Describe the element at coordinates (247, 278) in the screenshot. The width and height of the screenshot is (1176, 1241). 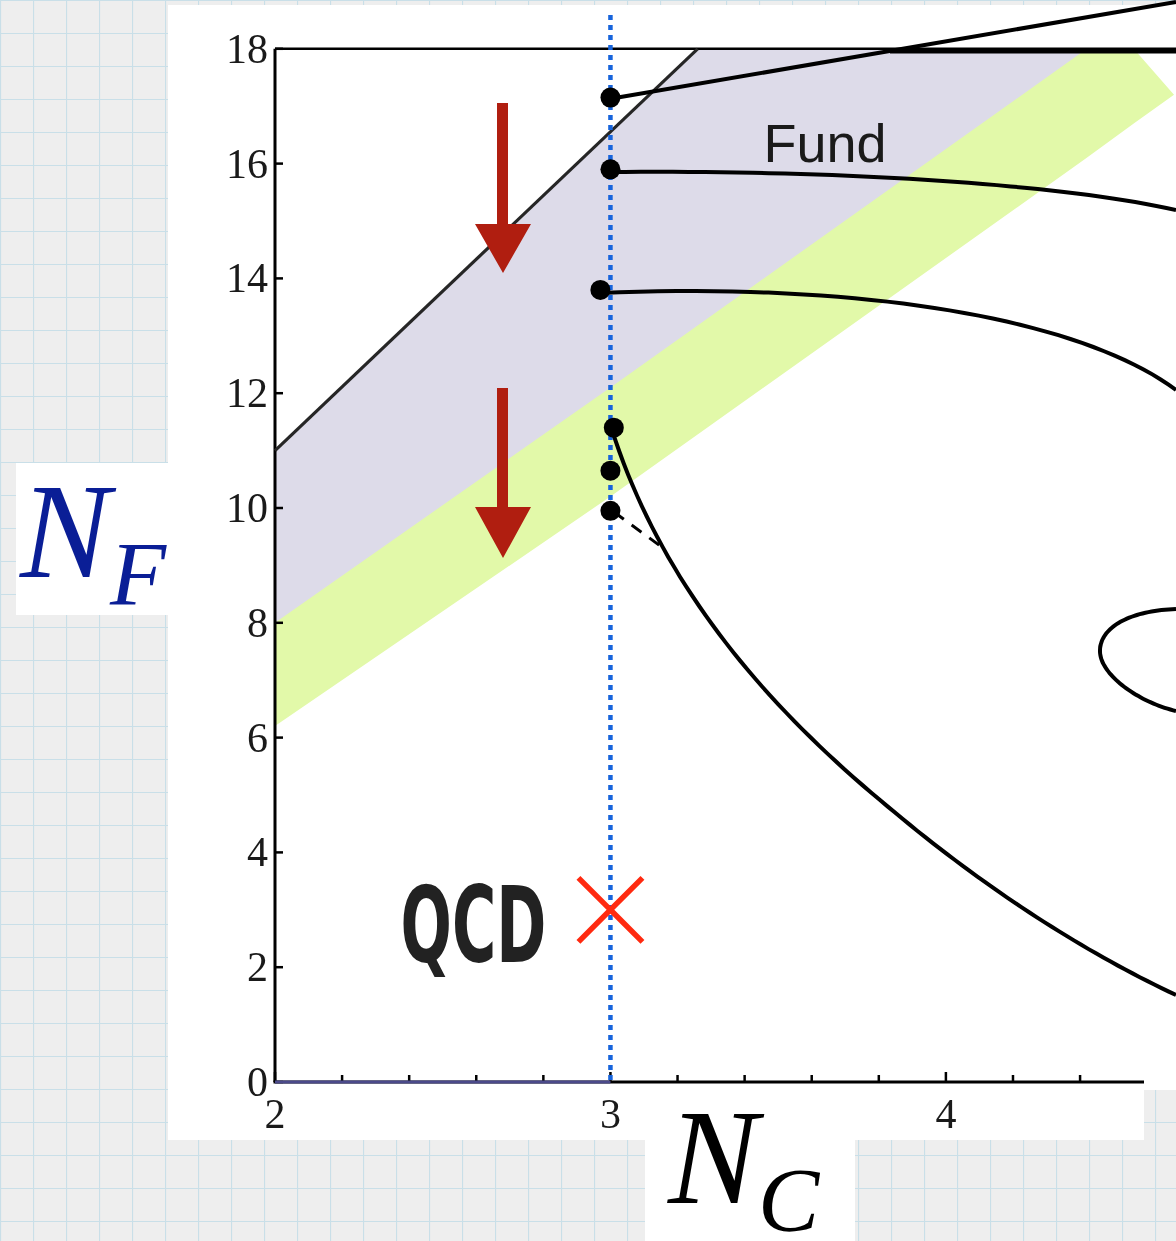
I see `y-tick-label: 14` at that location.